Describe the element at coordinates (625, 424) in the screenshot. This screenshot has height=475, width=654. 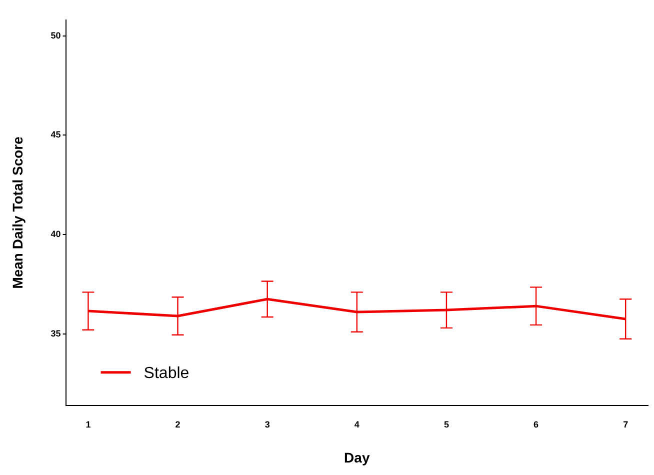
I see `x-tick-label: 7` at that location.